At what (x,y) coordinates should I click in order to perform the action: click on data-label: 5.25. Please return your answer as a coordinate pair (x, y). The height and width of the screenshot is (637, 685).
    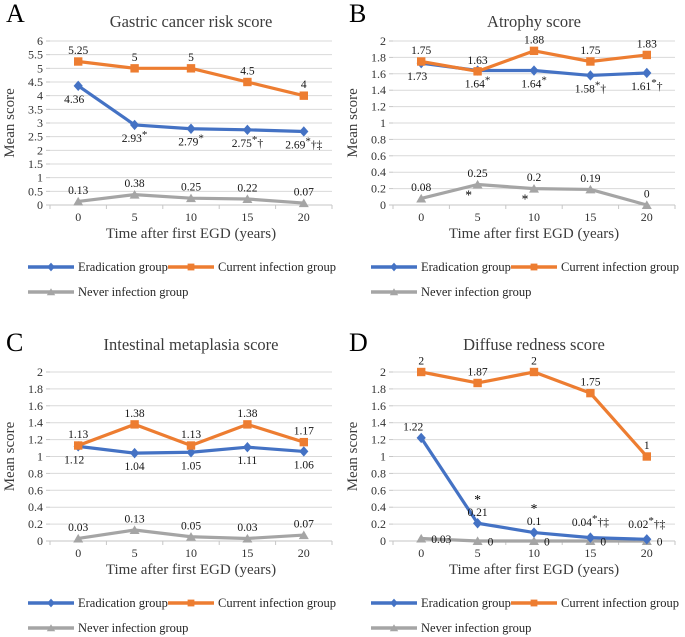
    Looking at the image, I should click on (78, 51).